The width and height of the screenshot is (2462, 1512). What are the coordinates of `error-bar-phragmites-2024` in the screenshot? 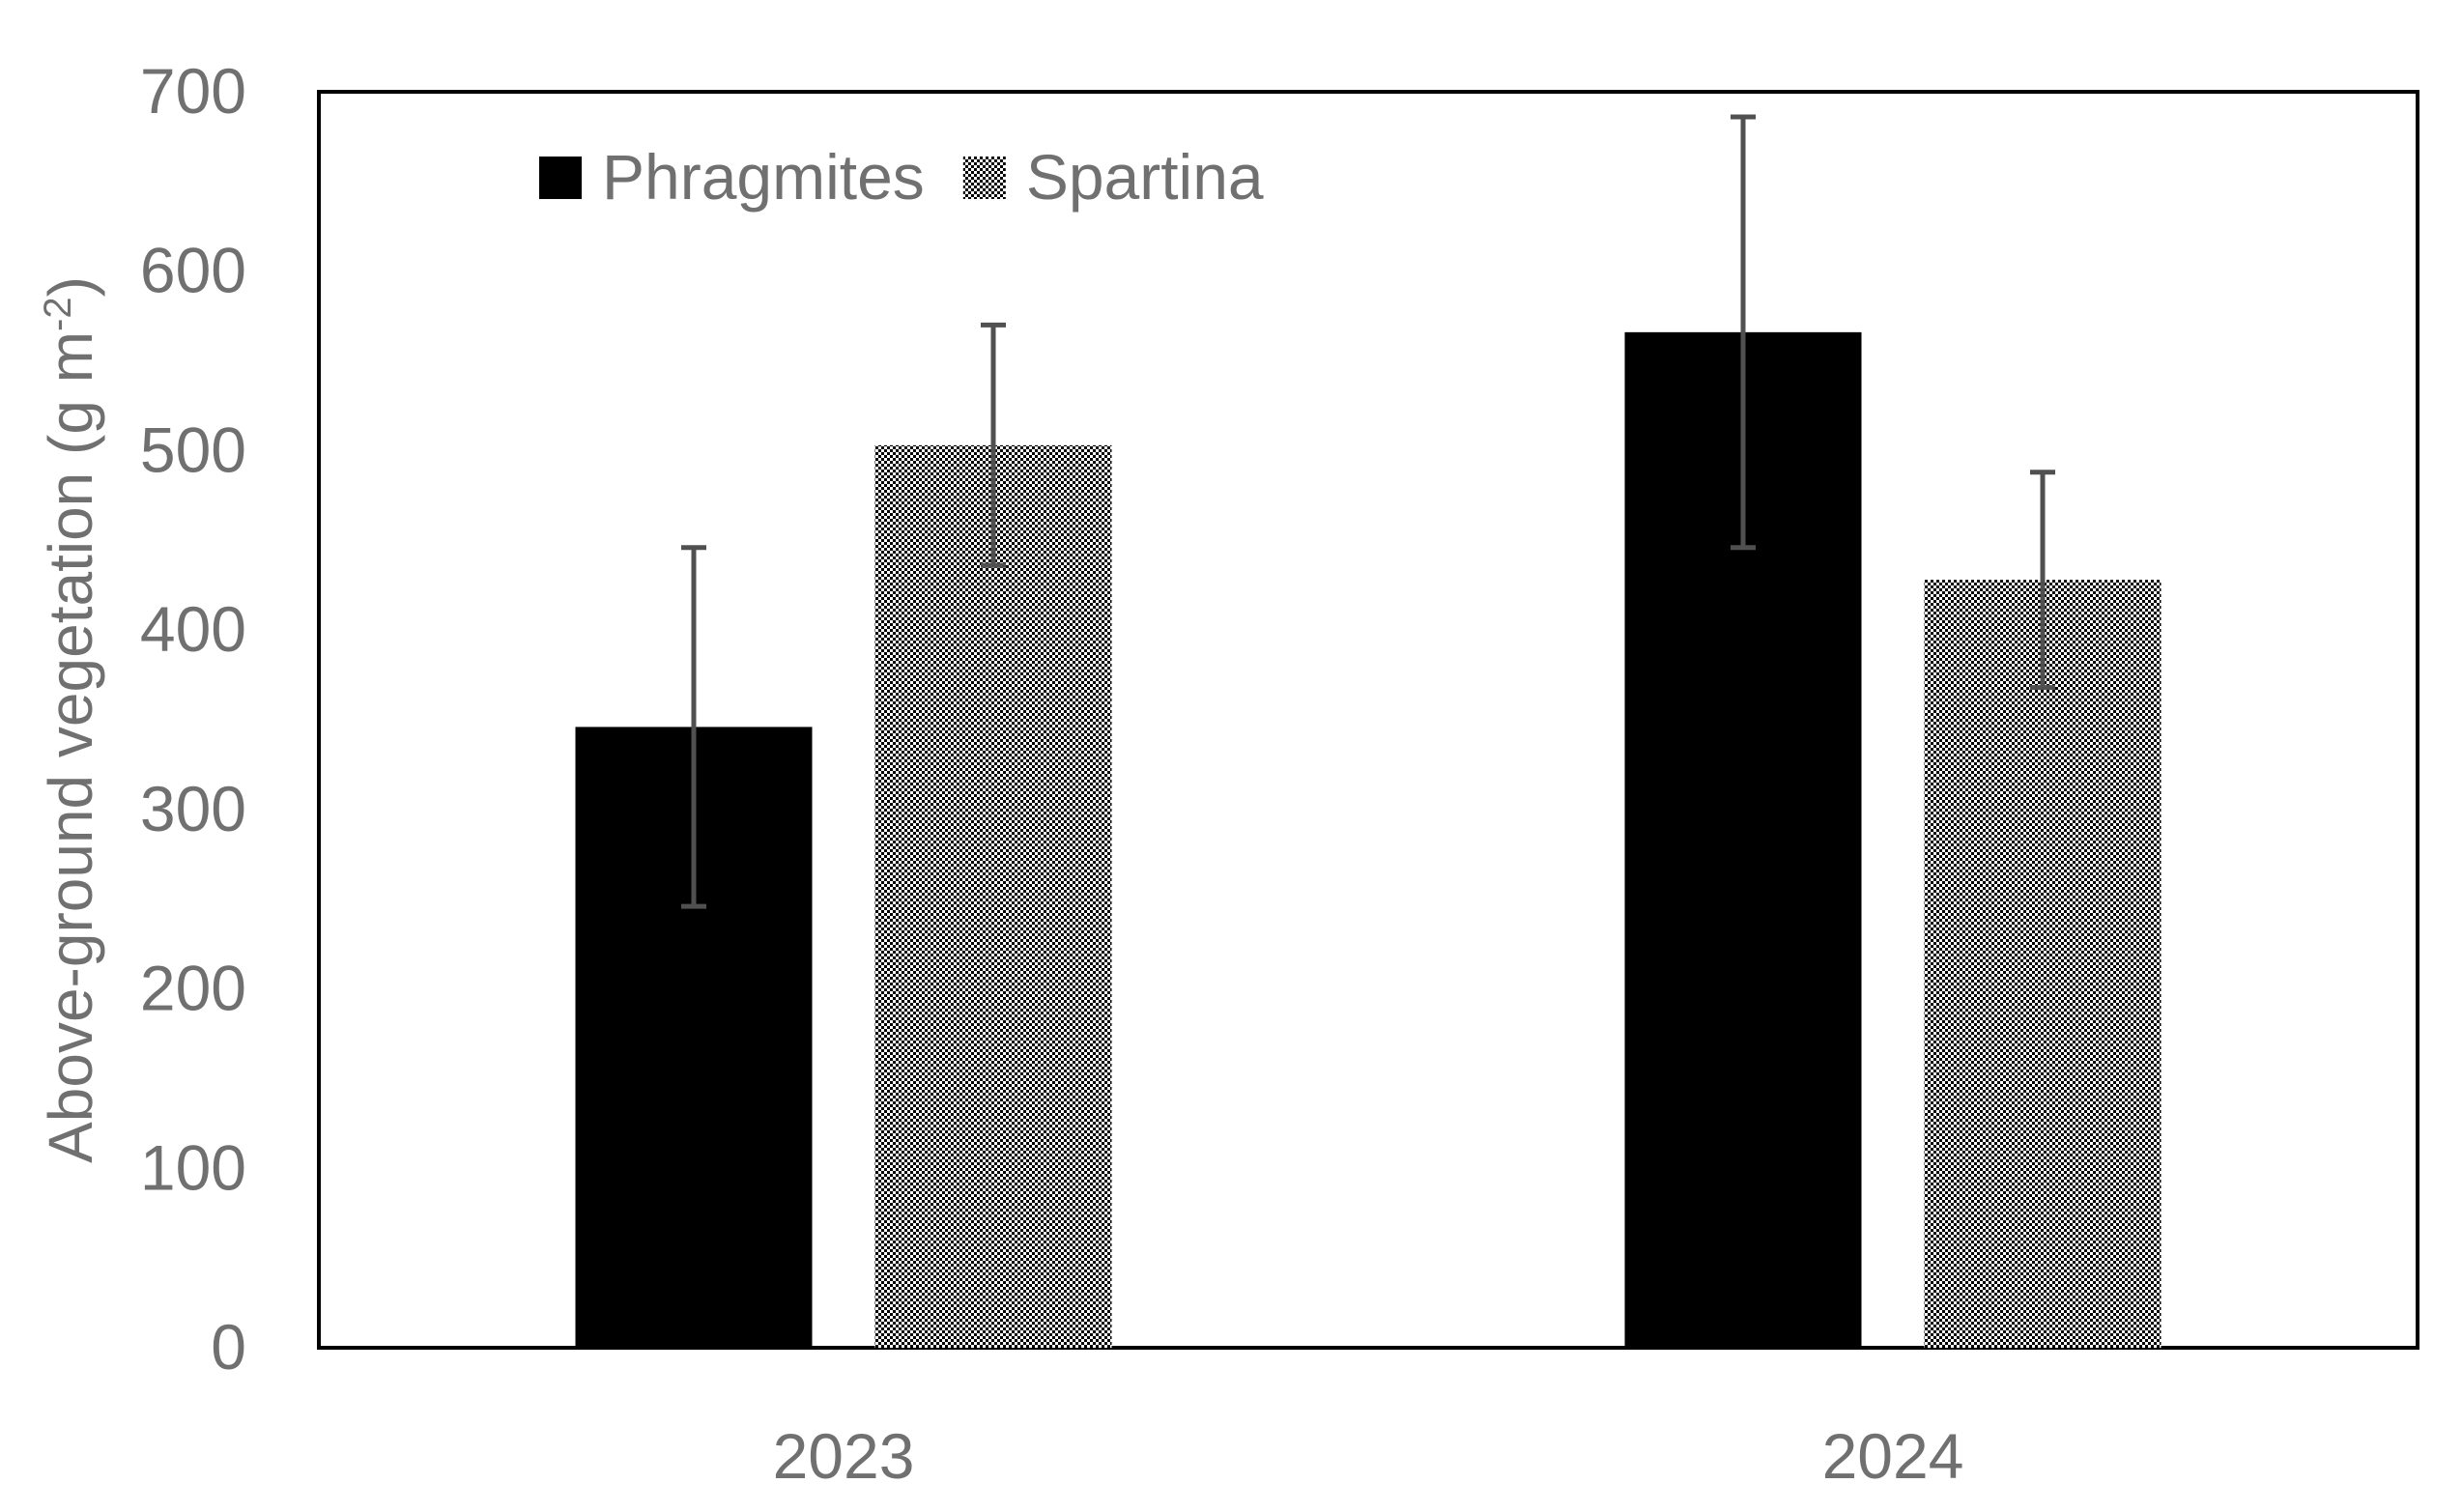 It's located at (1743, 332).